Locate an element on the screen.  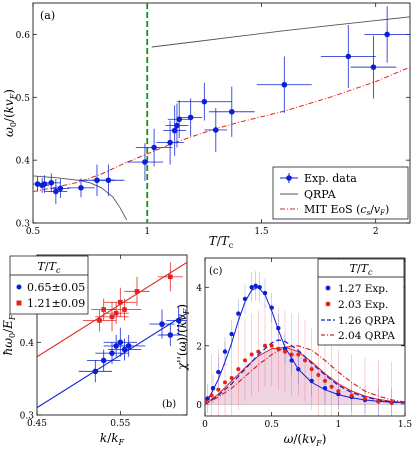
panel-b-legend-title: T/Tc is located at coordinates (49, 267).